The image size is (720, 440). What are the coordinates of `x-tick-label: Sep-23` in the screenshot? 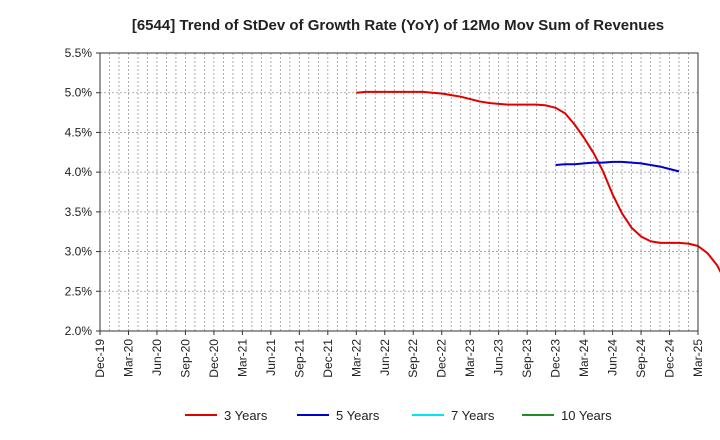 It's located at (527, 358).